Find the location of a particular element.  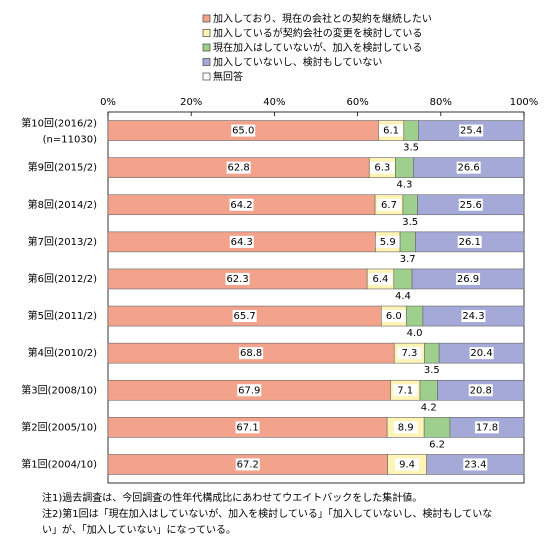

legend-label: 加入しているが契約会社の変更を検討している is located at coordinates (317, 33).